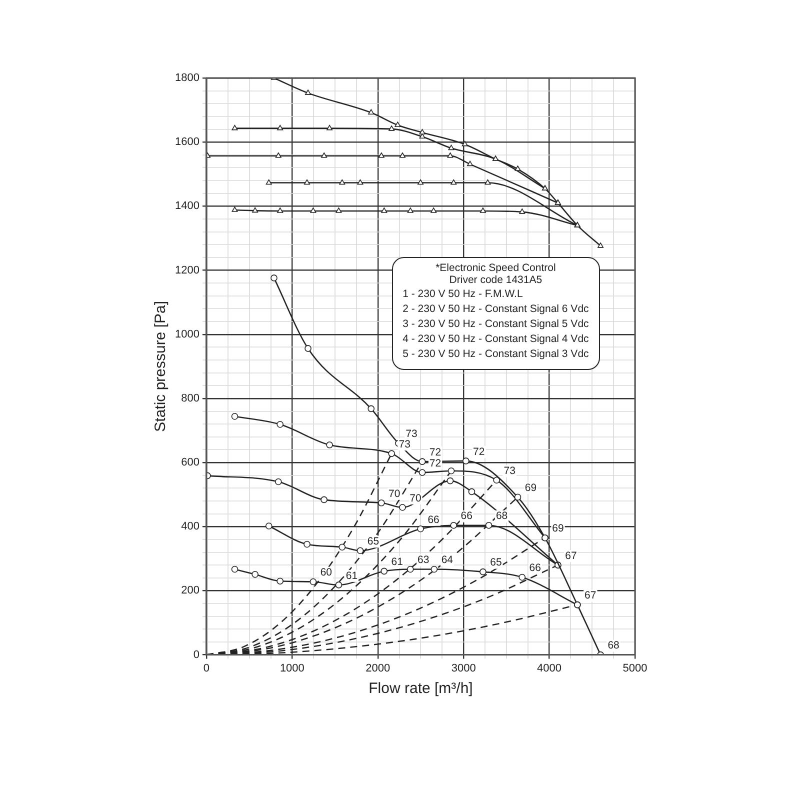 Image resolution: width=800 pixels, height=800 pixels. Describe the element at coordinates (549, 668) in the screenshot. I see `x-tick-label: 4000` at that location.